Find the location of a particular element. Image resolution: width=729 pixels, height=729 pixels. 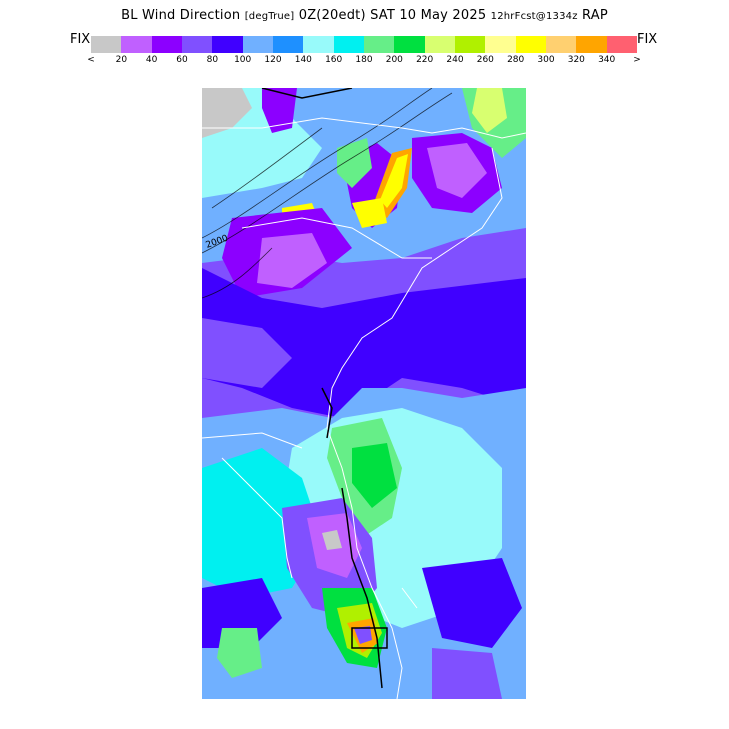

tick-label: 240 is located at coordinates (455, 60).